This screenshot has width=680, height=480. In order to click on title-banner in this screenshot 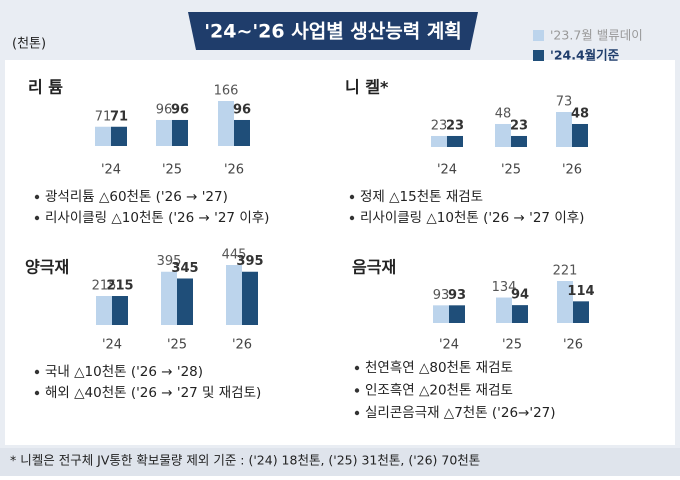, I will do `click(333, 31)`.